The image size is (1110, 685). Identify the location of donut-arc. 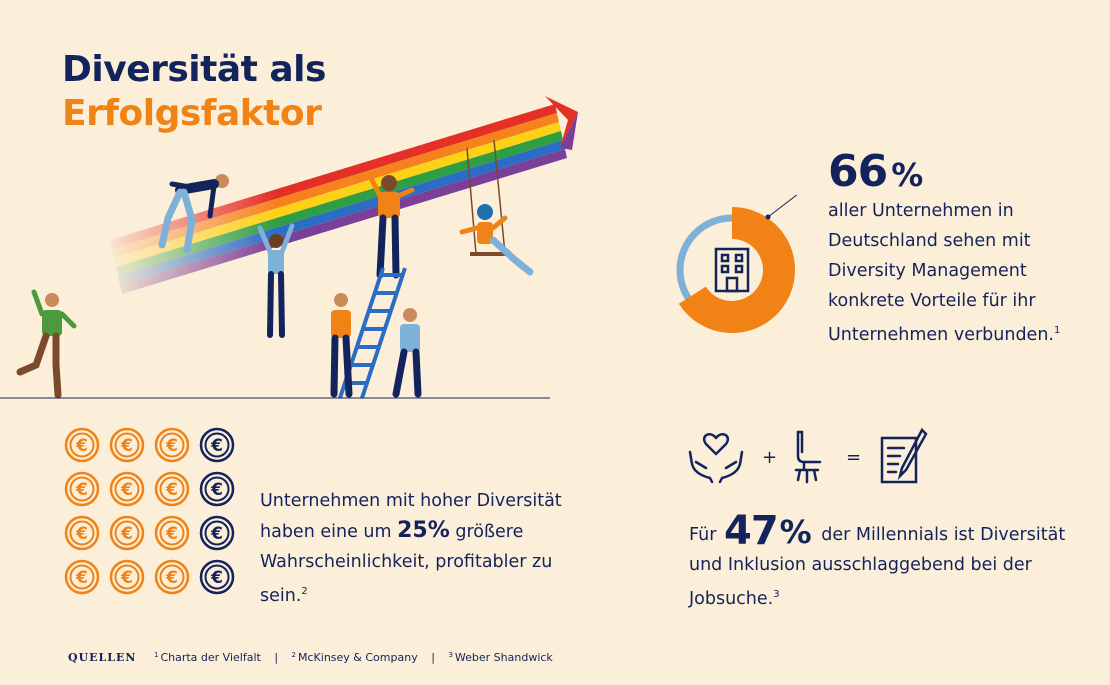
(736, 270).